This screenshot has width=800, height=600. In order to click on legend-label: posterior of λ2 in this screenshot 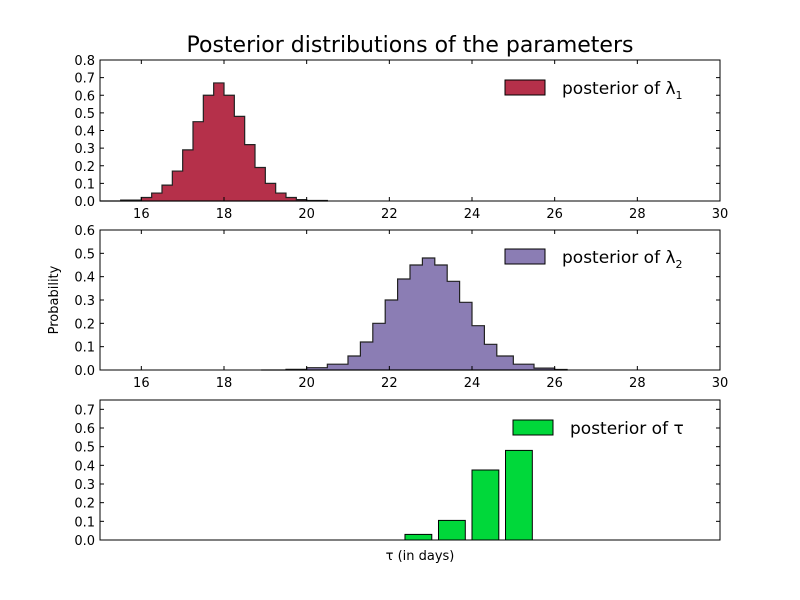, I will do `click(622, 259)`.